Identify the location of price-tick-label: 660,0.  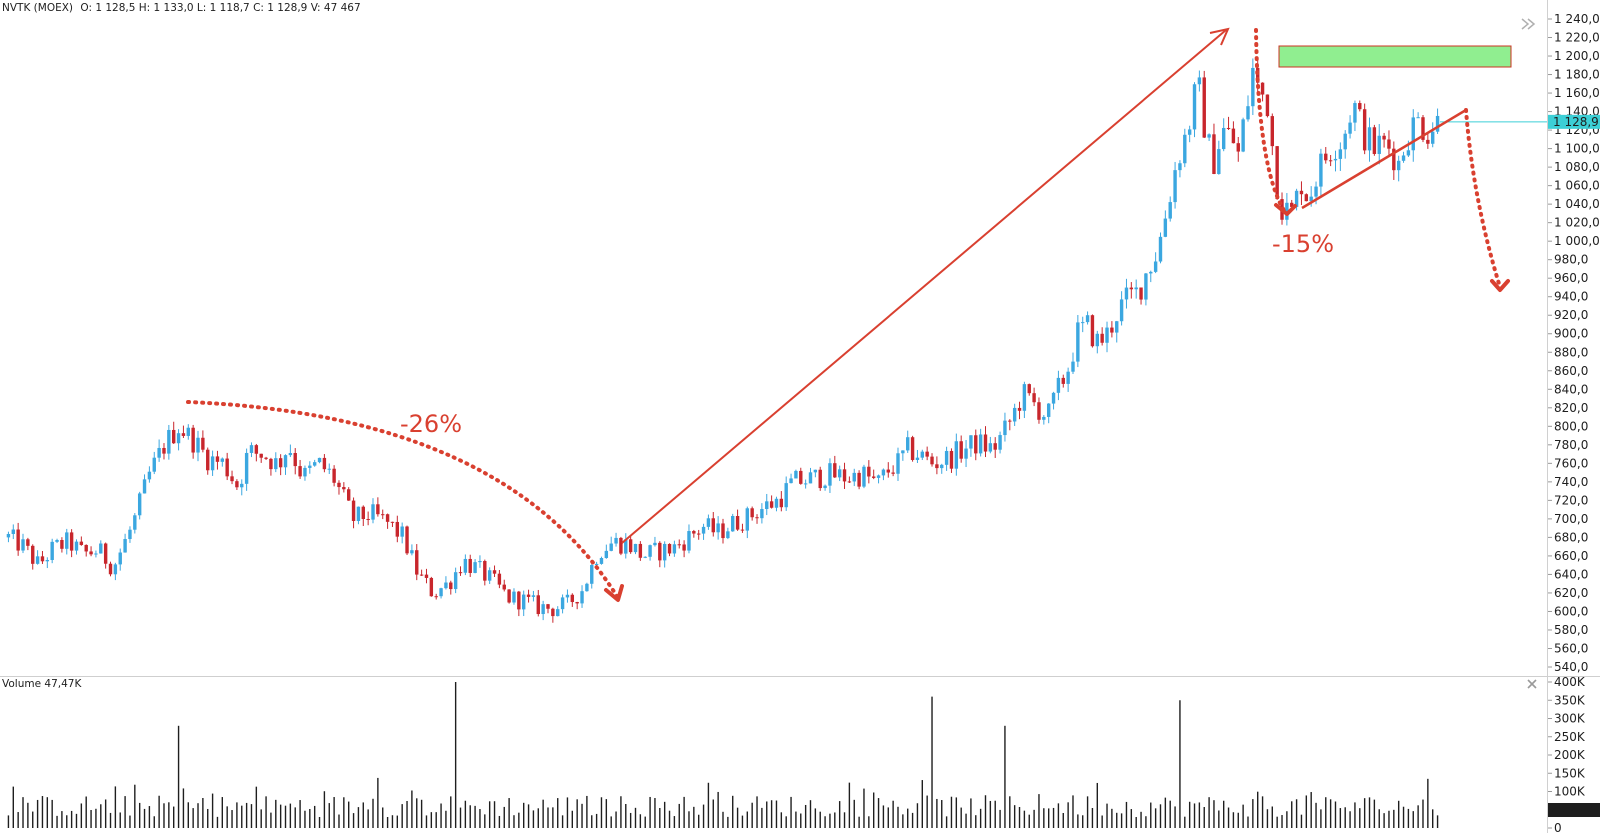
(1571, 556).